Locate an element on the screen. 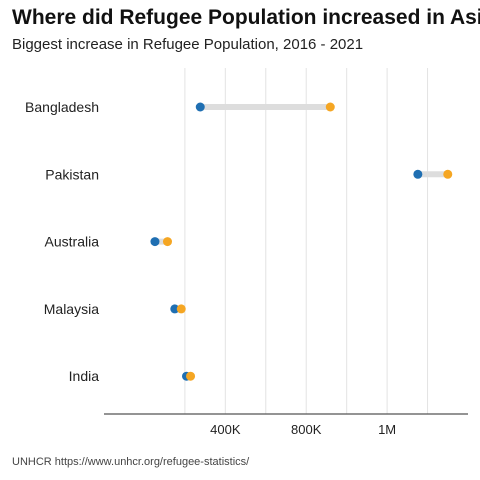  category-label-bangladesh: Bangladesh is located at coordinates (62, 107).